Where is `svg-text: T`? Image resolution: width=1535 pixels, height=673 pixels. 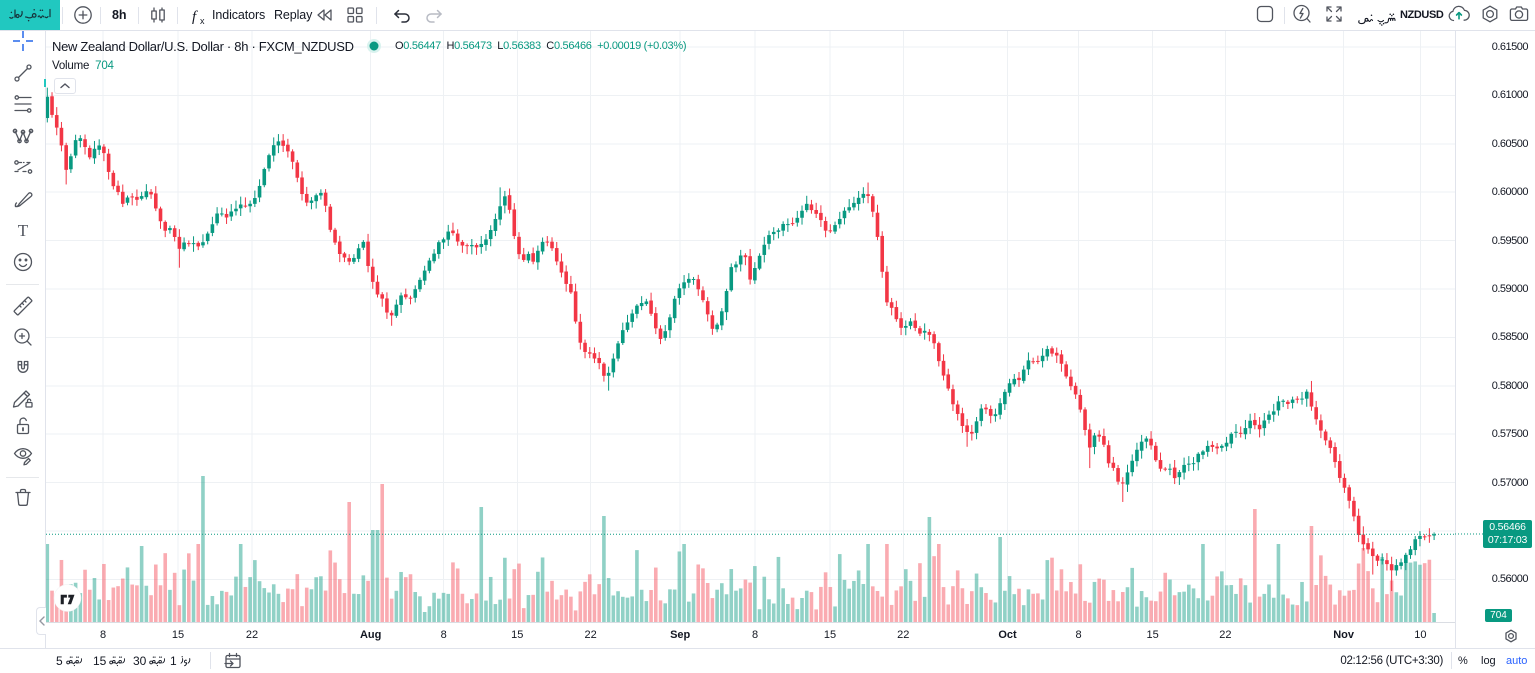
svg-text: T is located at coordinates (23, 230).